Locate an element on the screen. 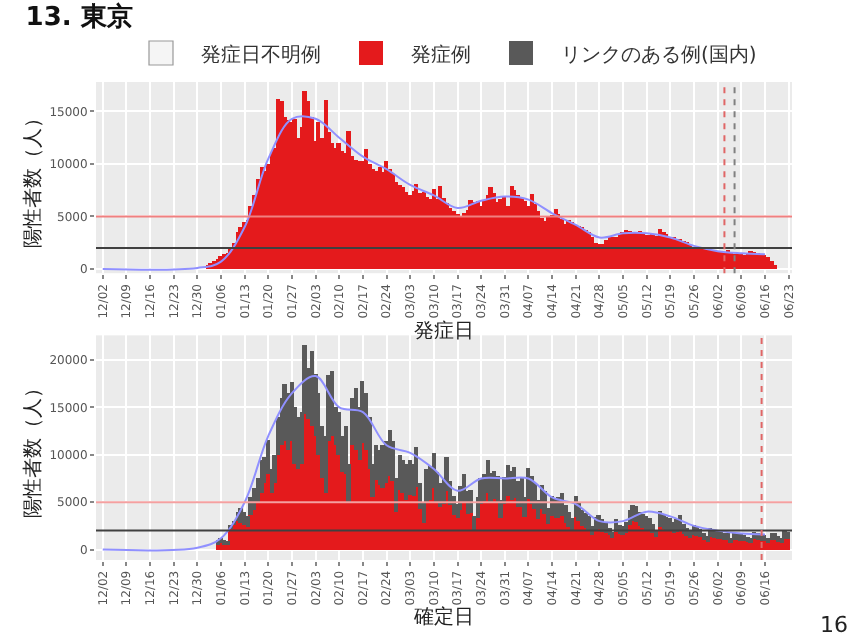  x-axis-title: 発症日 is located at coordinates (444, 330).